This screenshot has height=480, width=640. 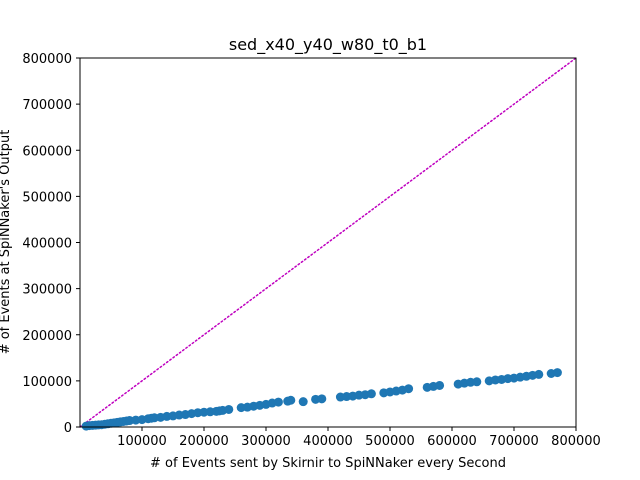 I want to click on y-tick-label: 100000, so click(x=47, y=382).